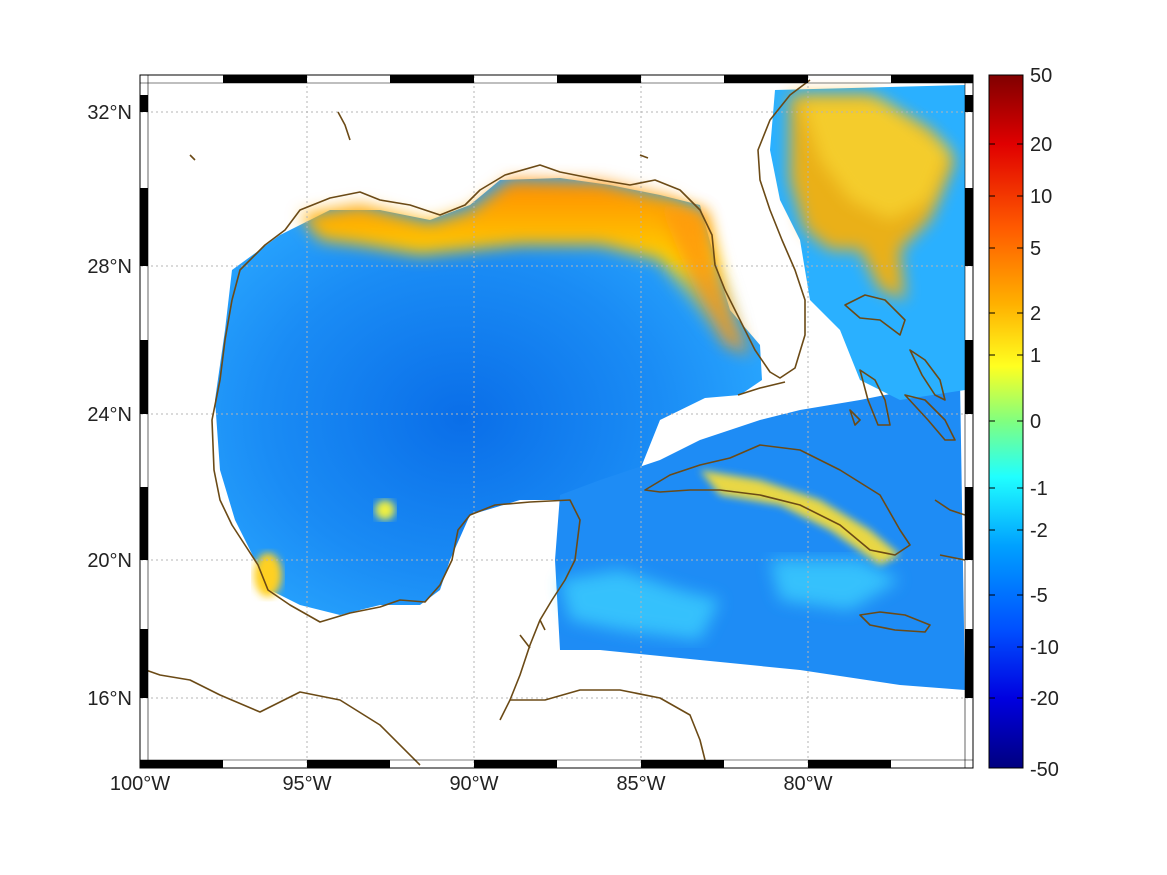 This screenshot has height=875, width=1167. I want to click on longitude-labels: 100°W 95°W 90°W 85°W 80°W, so click(471, 784).